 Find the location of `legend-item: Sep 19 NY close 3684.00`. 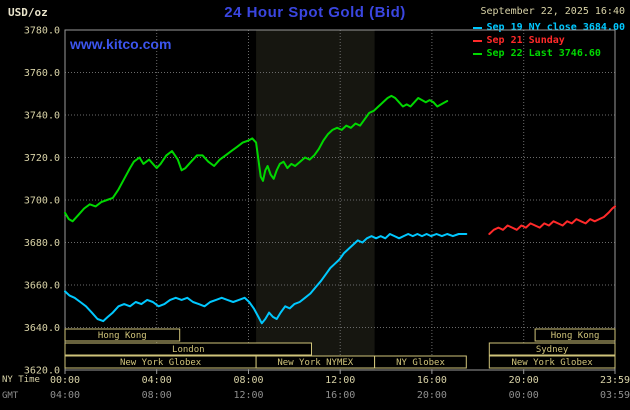

legend-item: Sep 19 NY close 3684.00 is located at coordinates (548, 27).